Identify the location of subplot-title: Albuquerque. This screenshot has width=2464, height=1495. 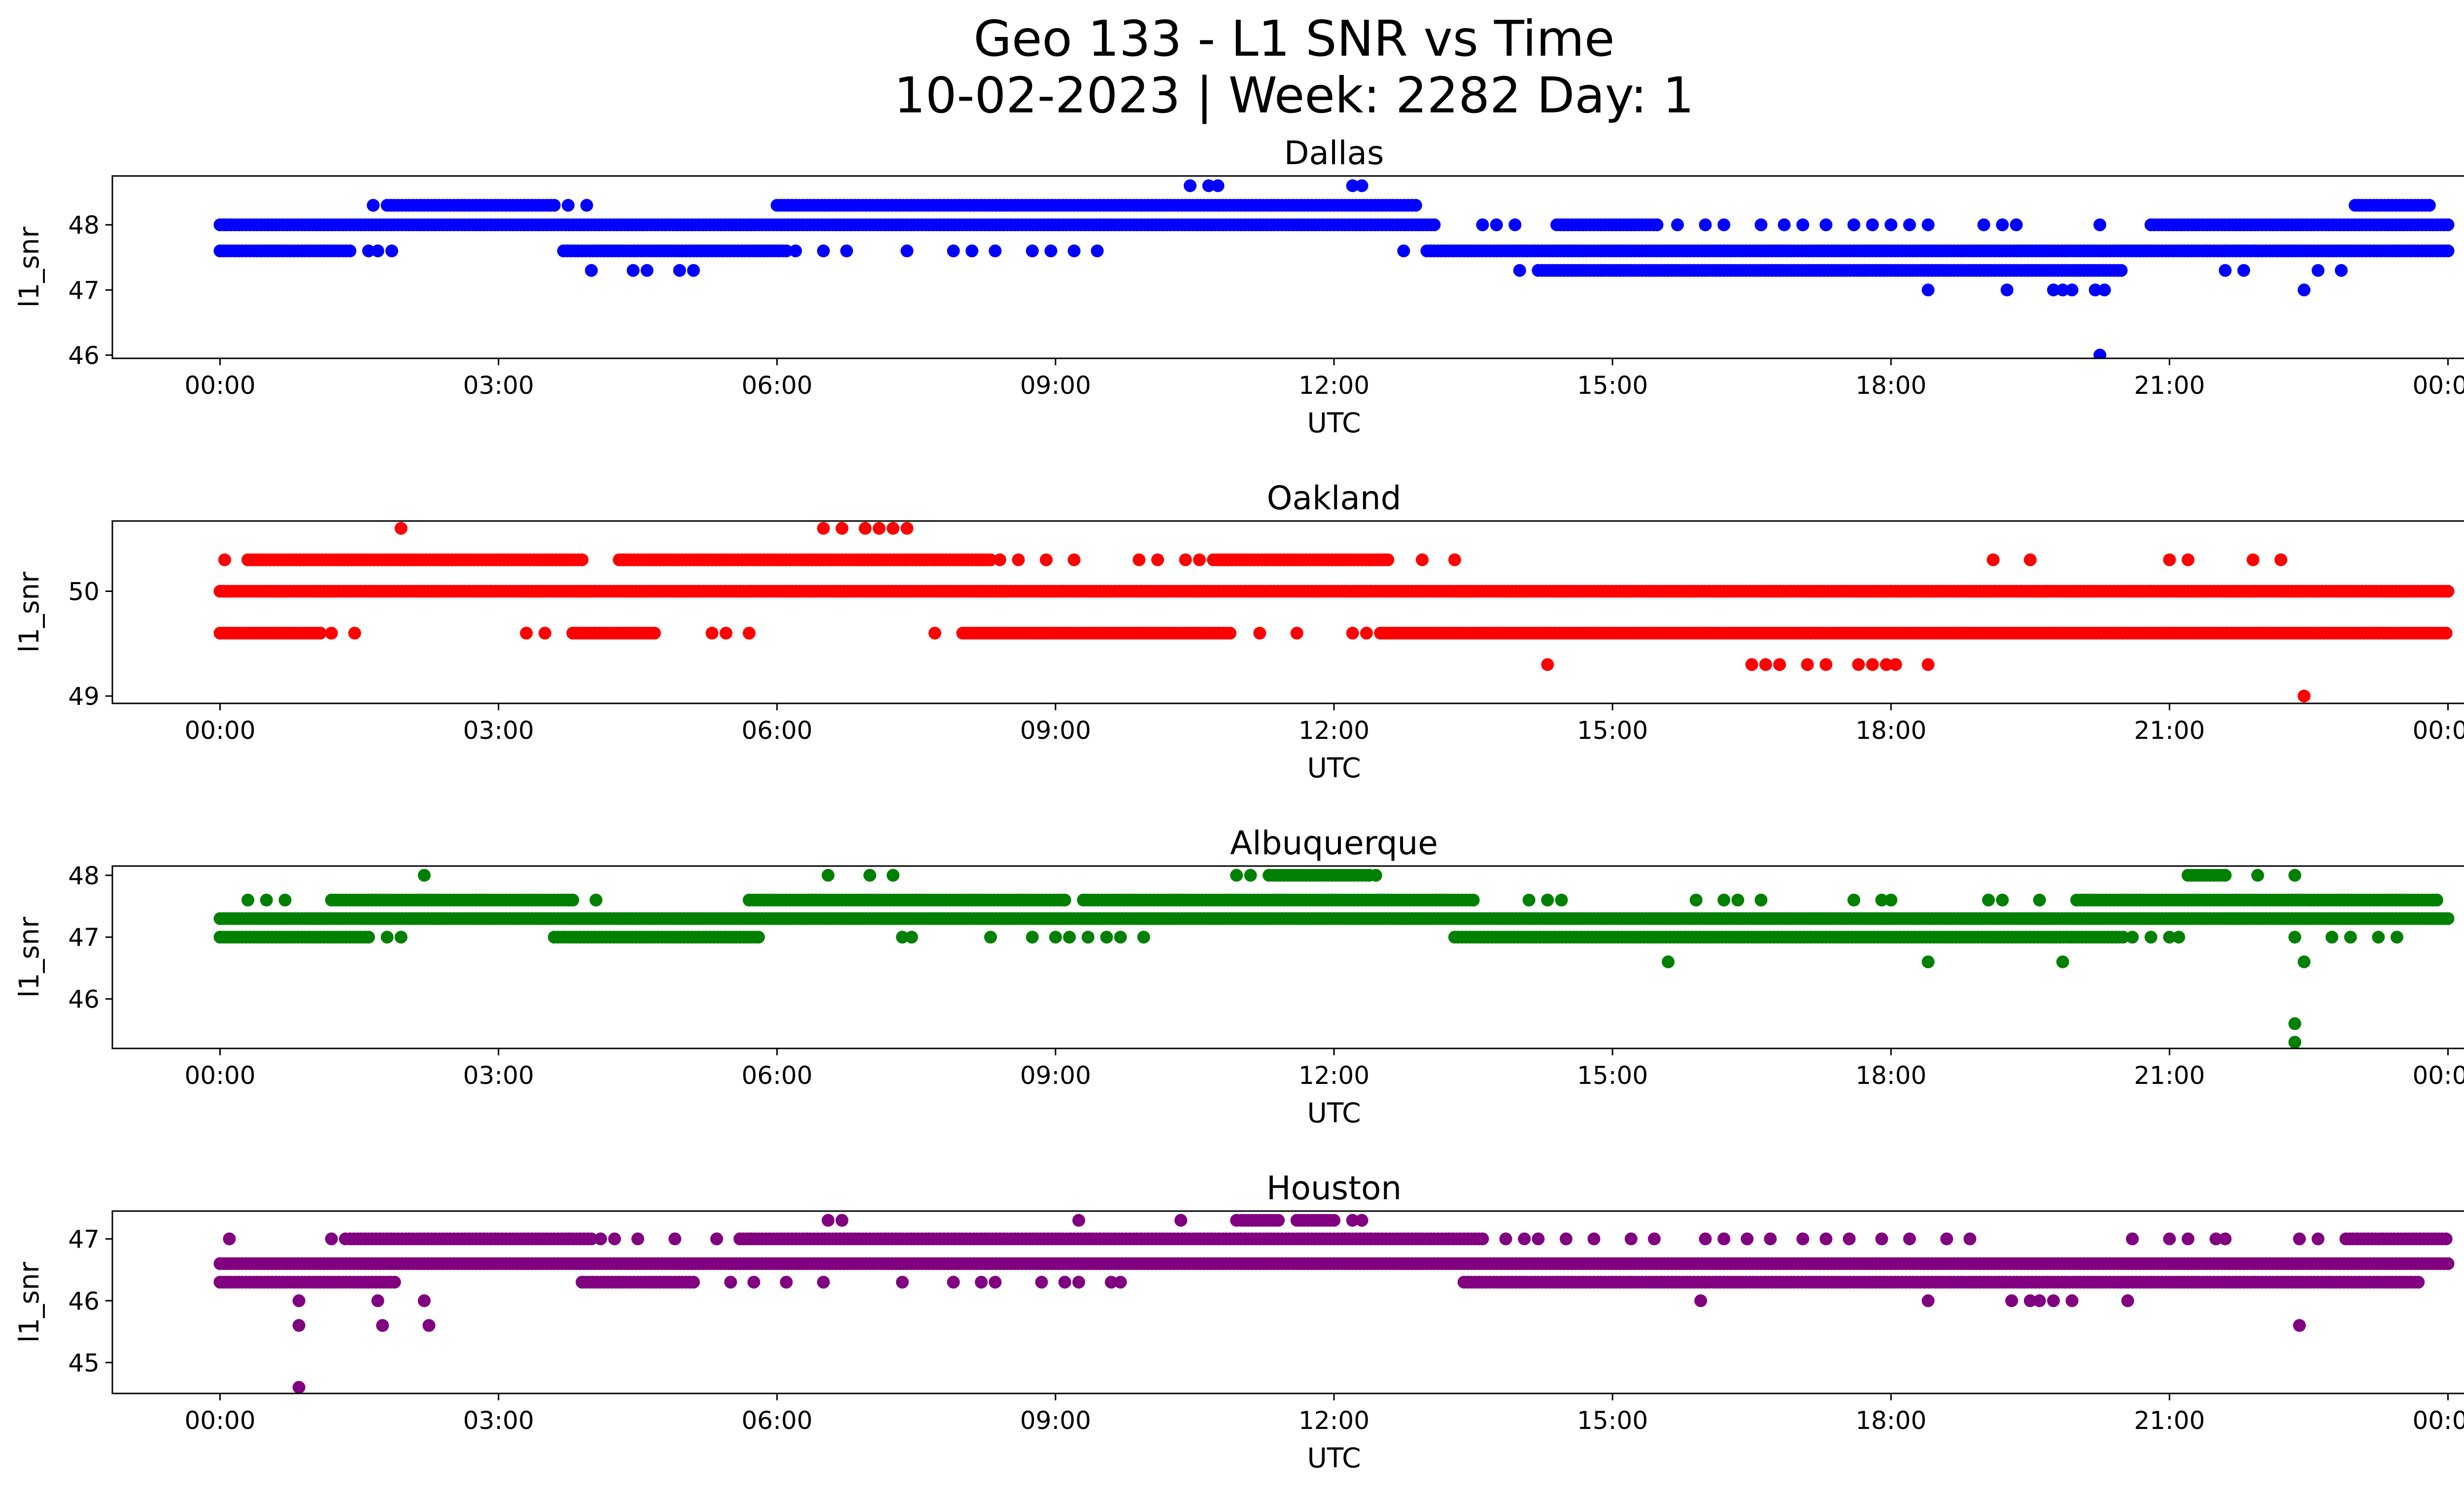
(1334, 843).